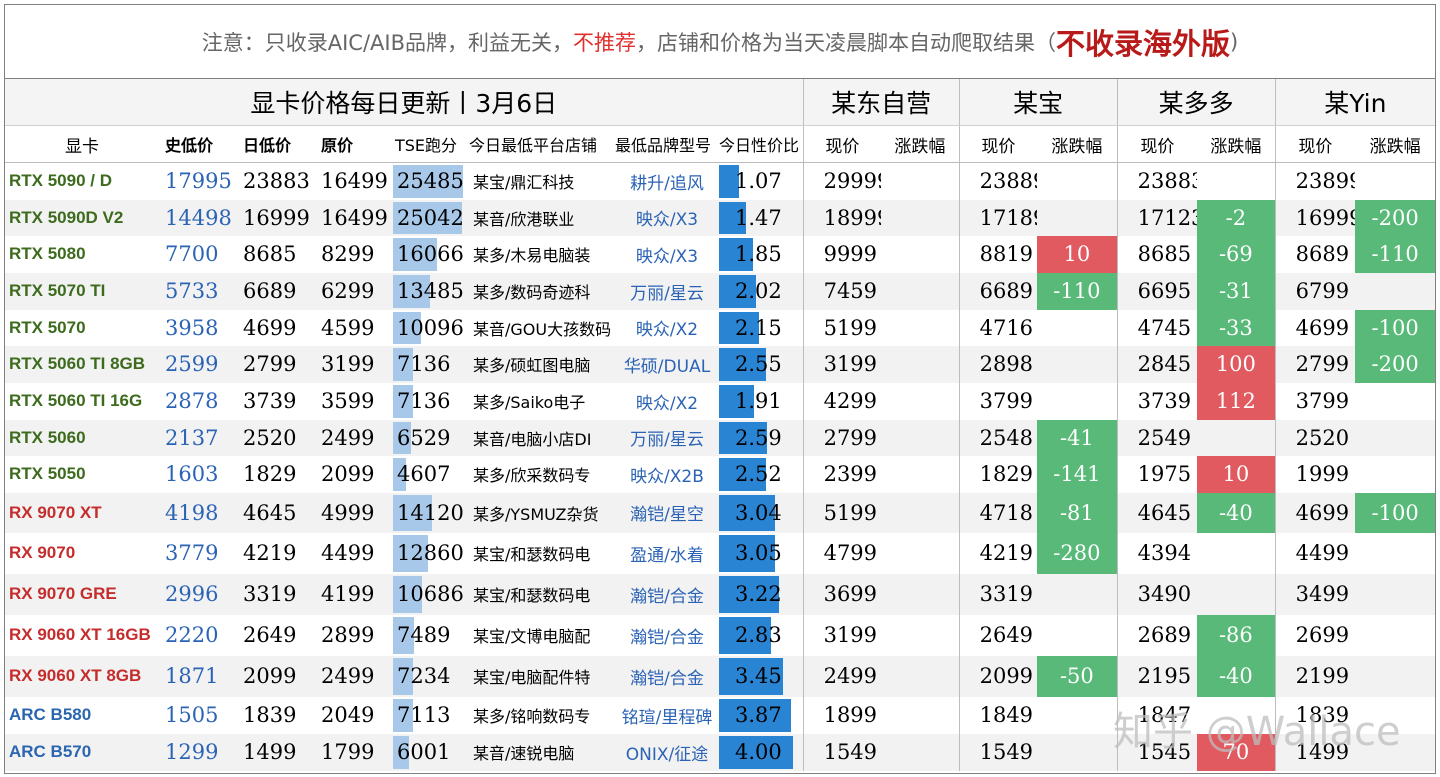 This screenshot has width=1440, height=777. I want to click on yin-price: 2199, so click(1315, 676).